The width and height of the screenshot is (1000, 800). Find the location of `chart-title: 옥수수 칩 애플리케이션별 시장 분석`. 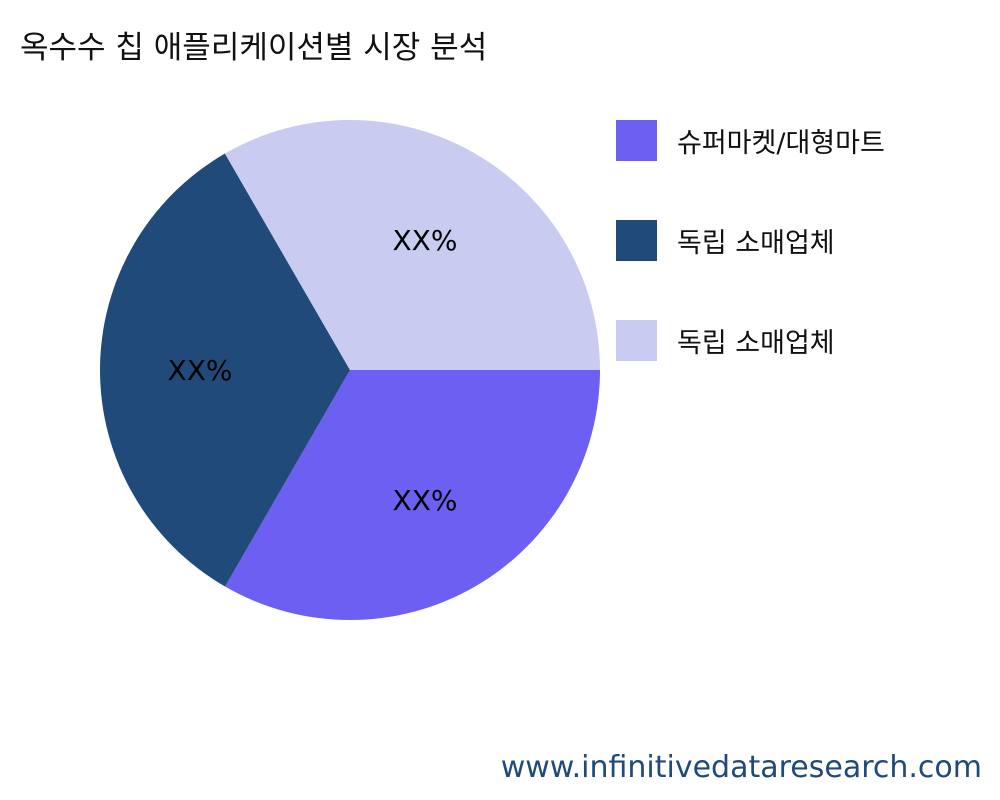

chart-title: 옥수수 칩 애플리케이션별 시장 분석 is located at coordinates (254, 48).